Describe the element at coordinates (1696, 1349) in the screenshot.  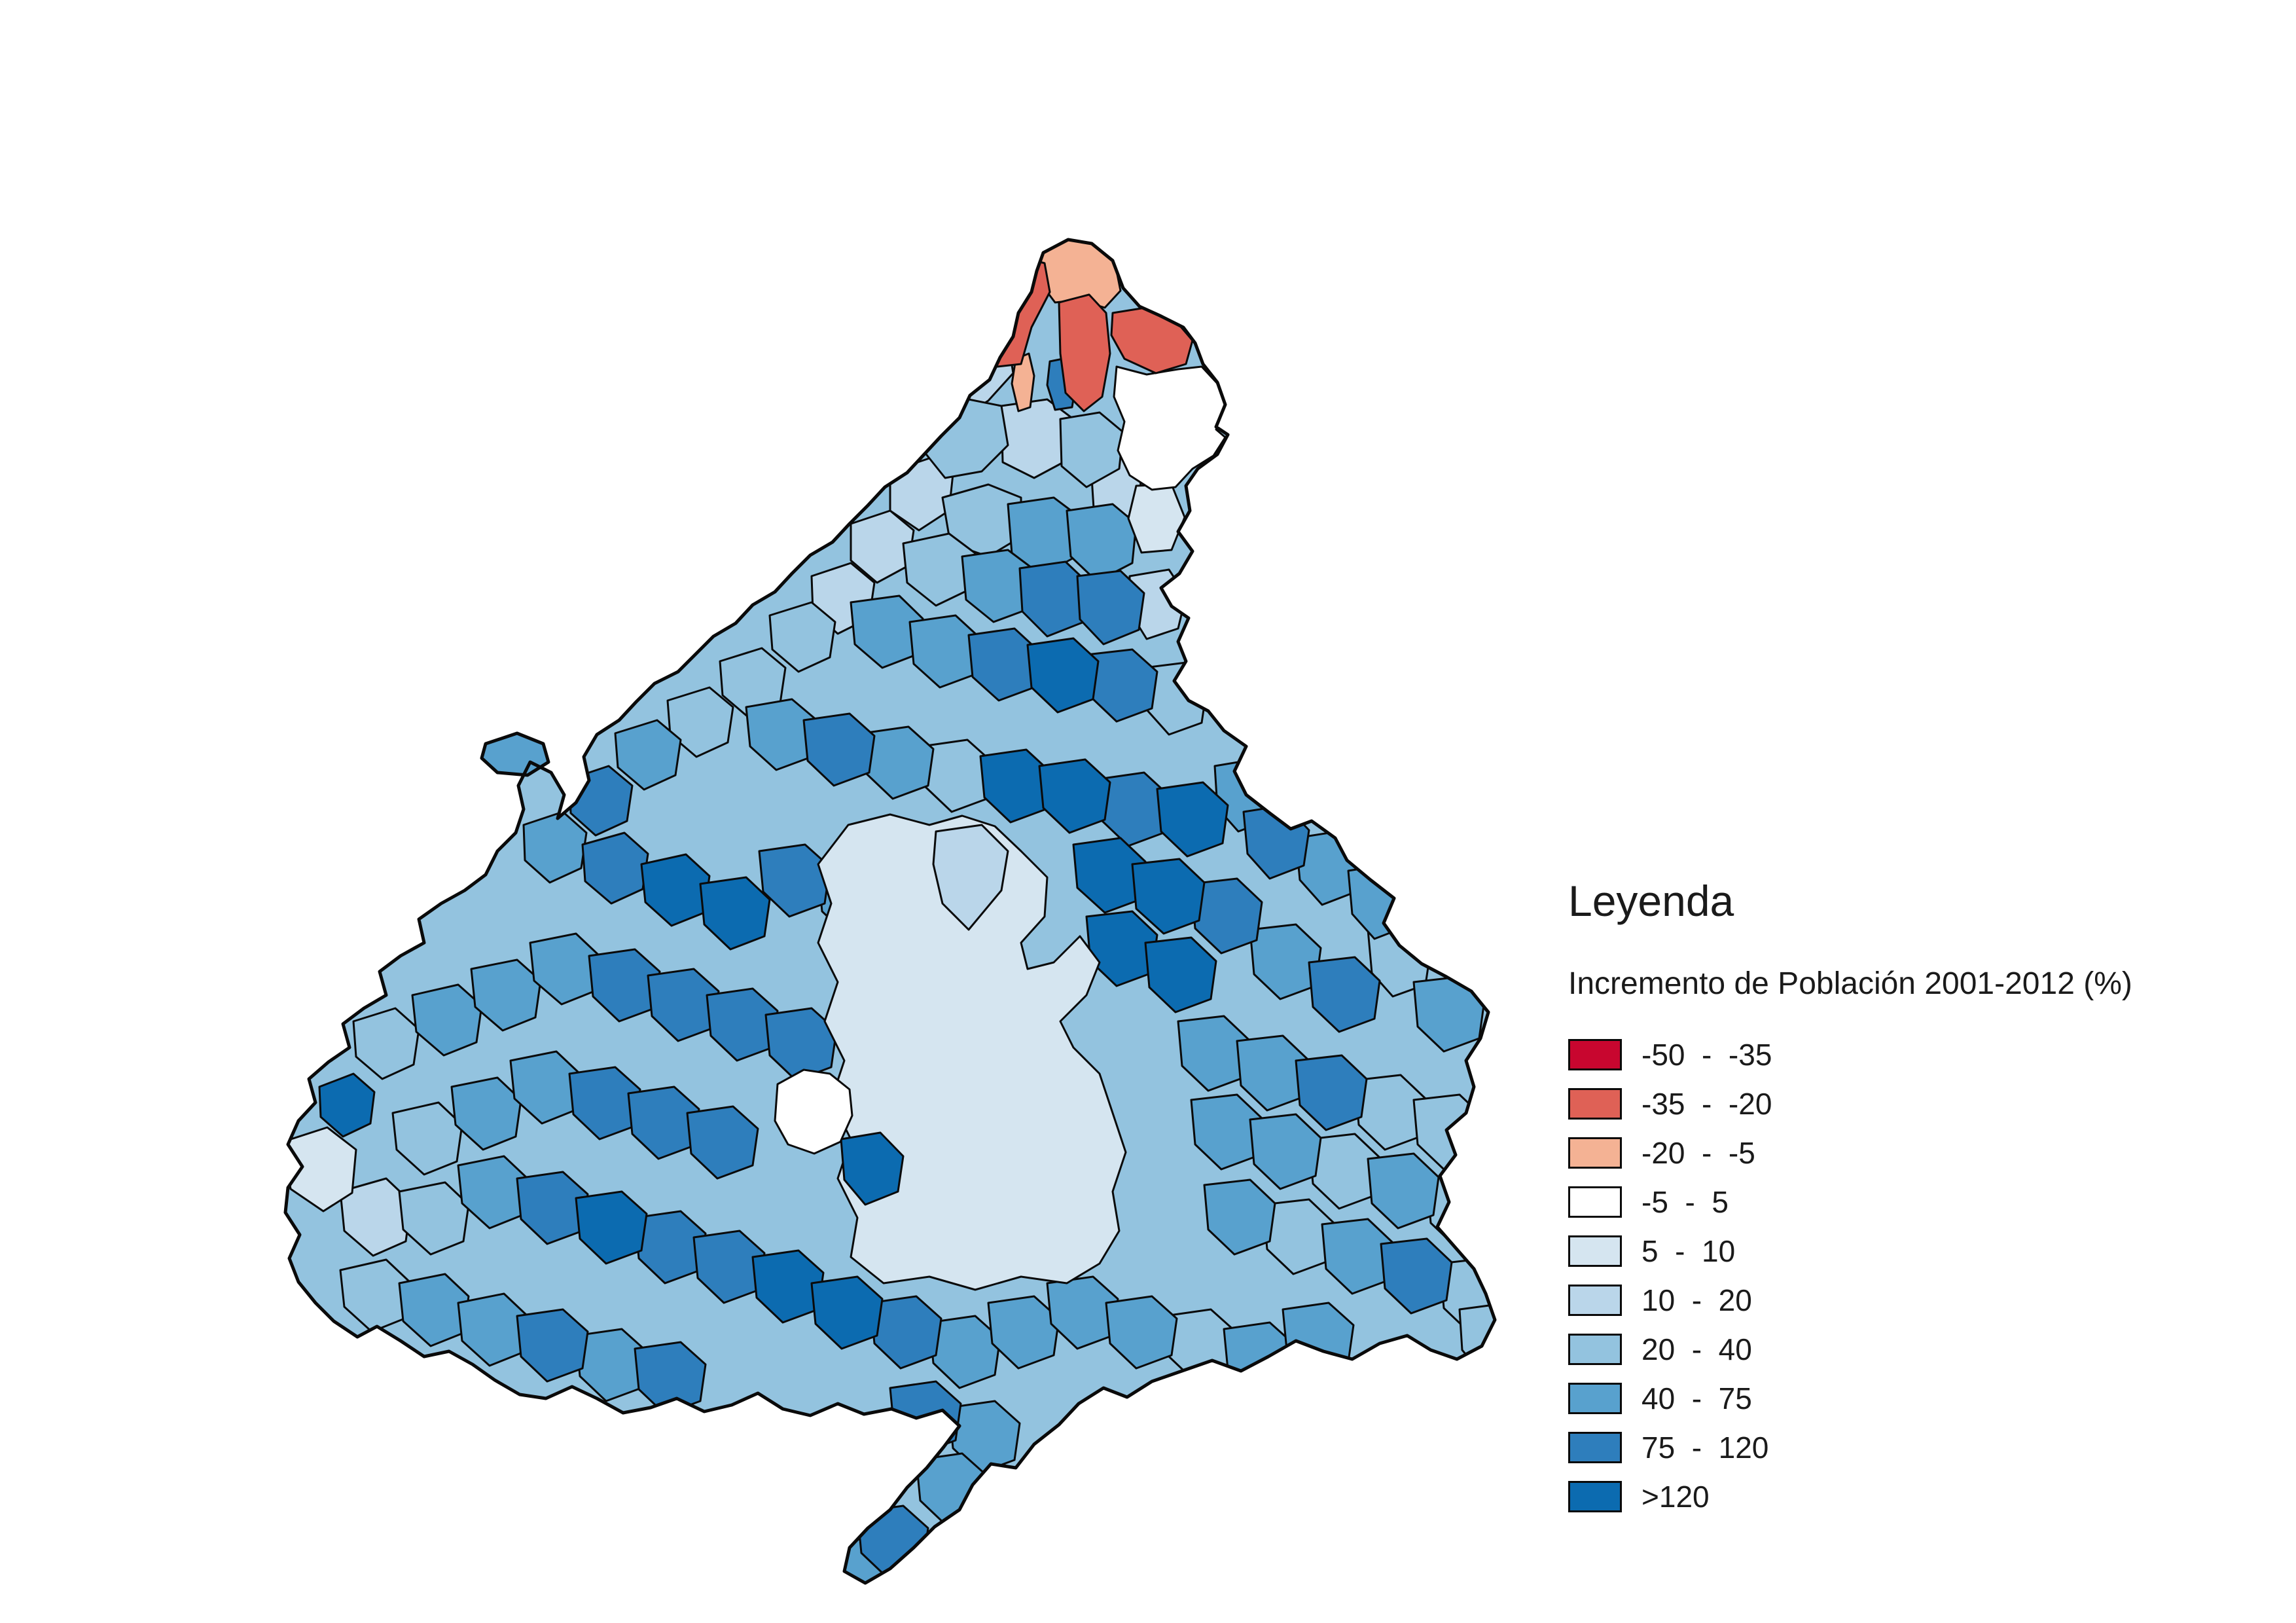
I see `legend-label: 20 - 40` at that location.